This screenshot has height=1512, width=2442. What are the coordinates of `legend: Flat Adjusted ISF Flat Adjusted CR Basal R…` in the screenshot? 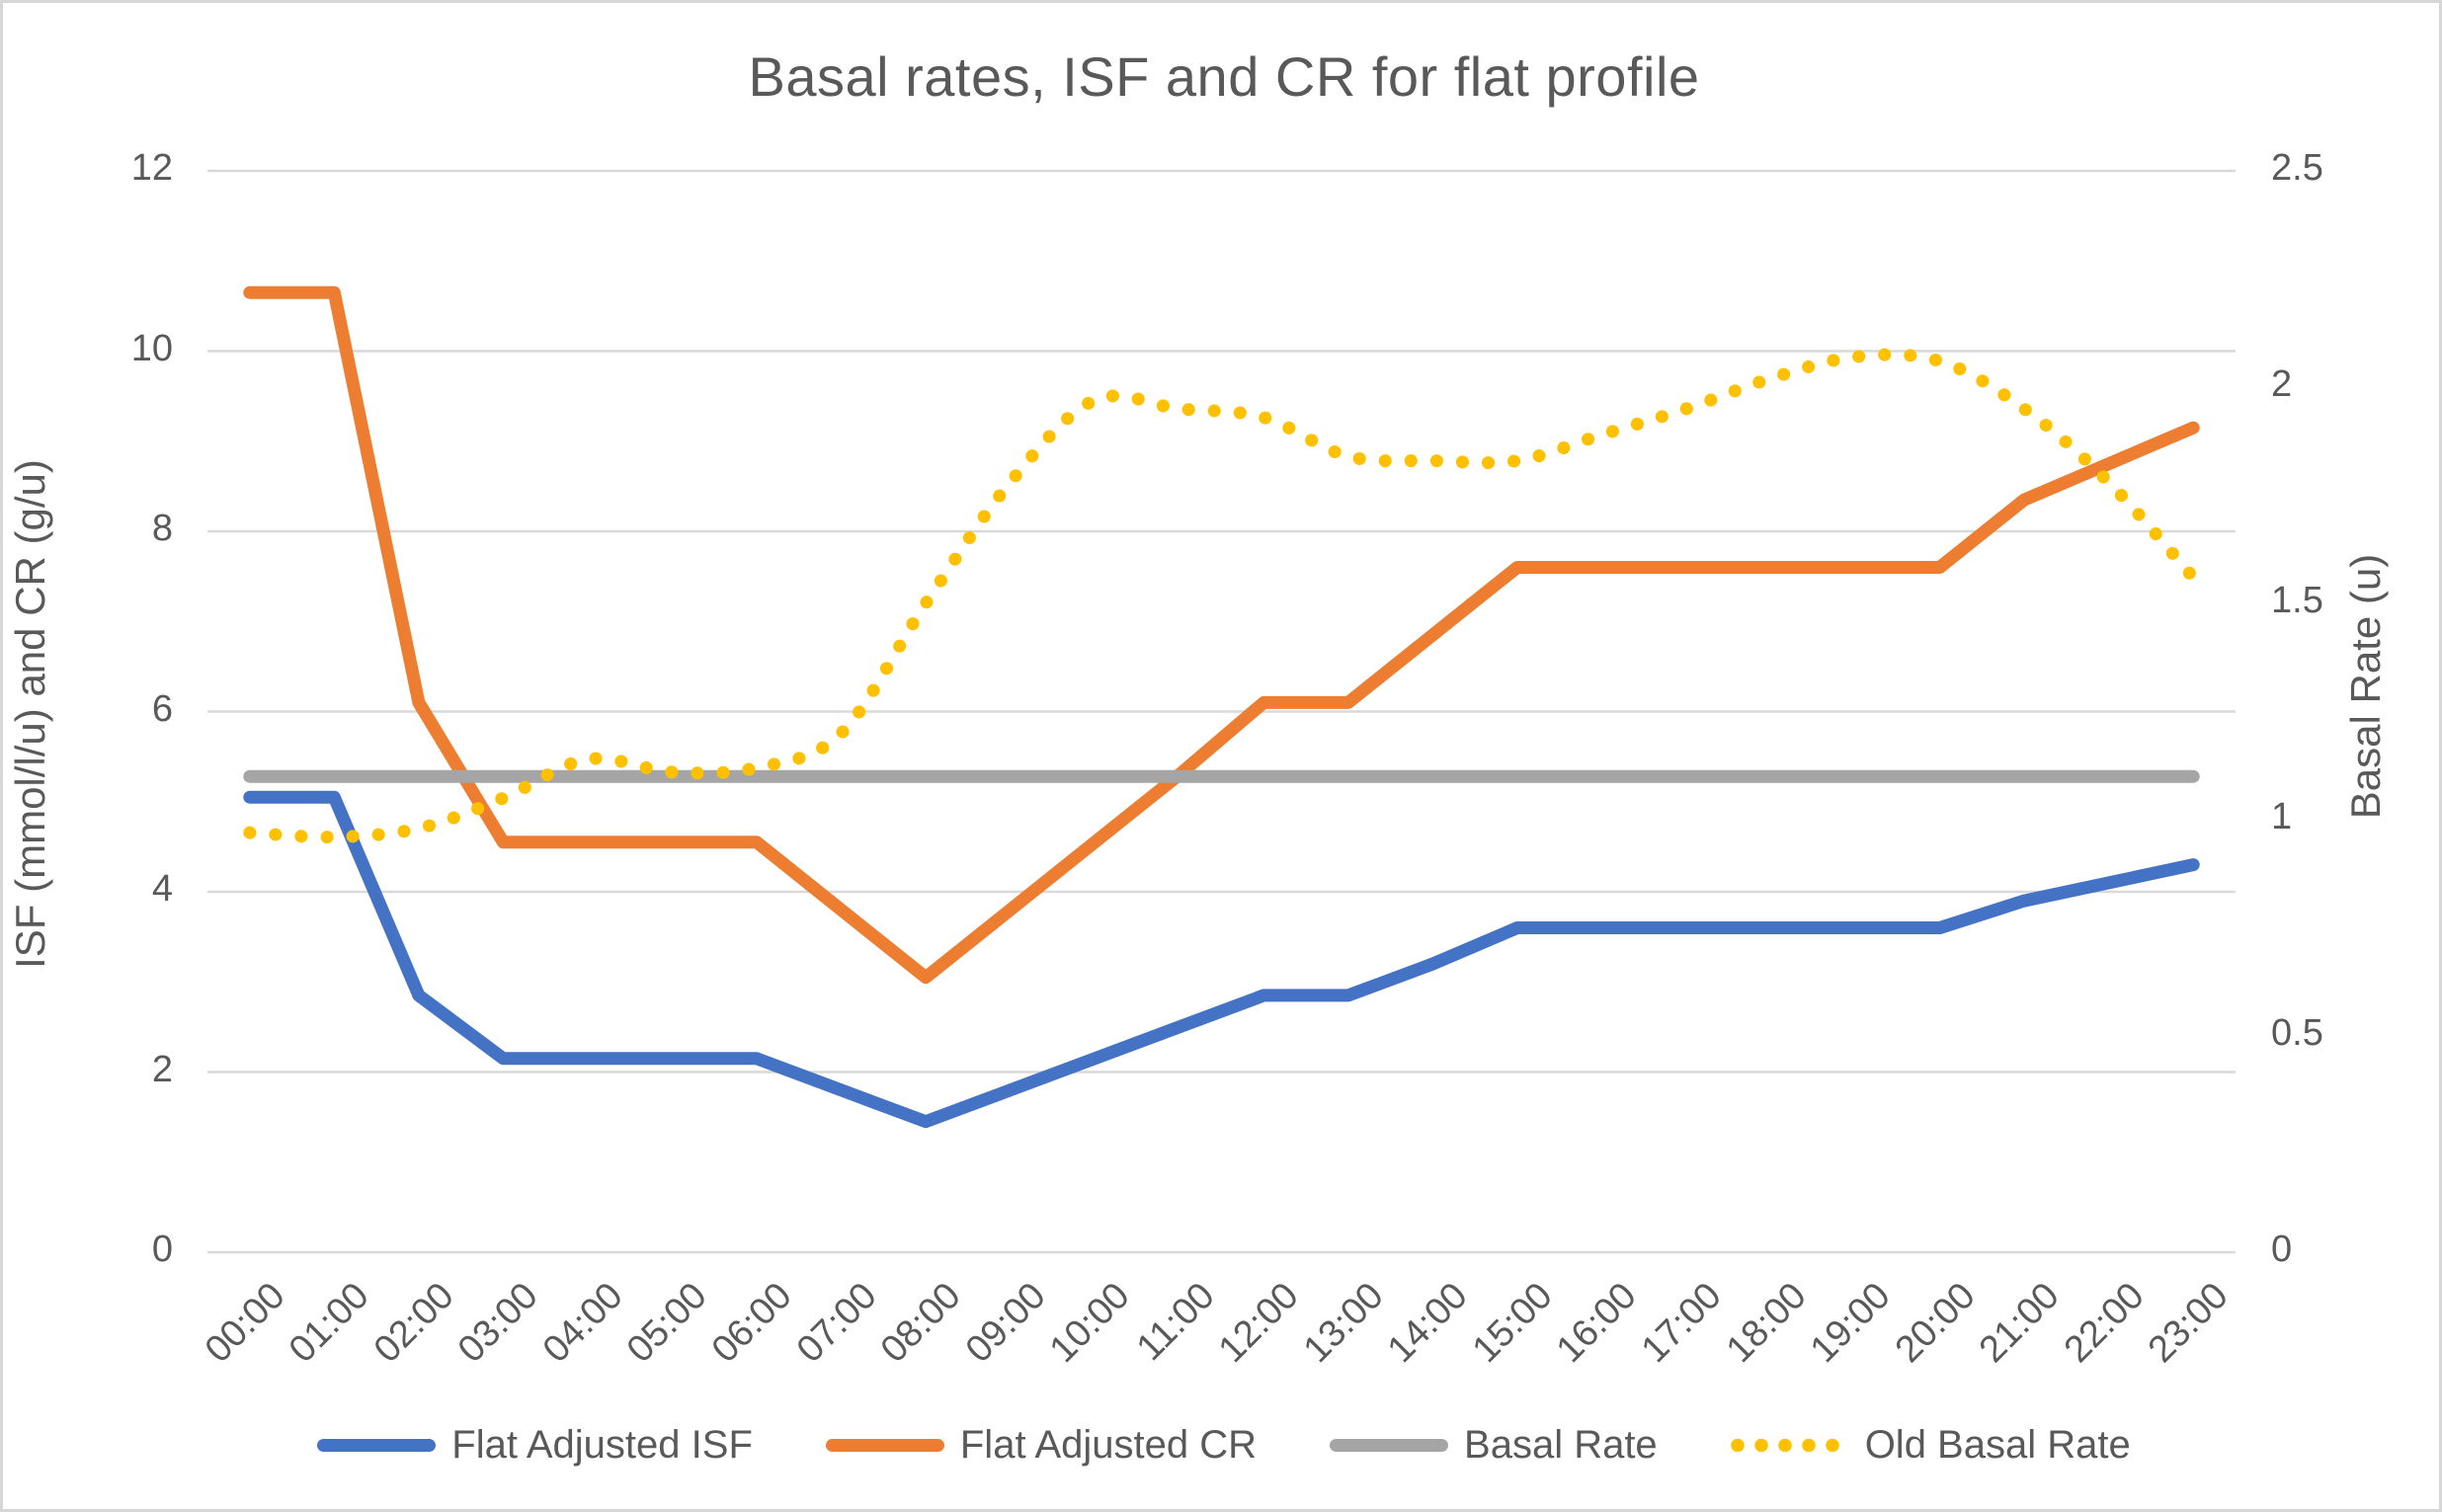 It's located at (1221, 1446).